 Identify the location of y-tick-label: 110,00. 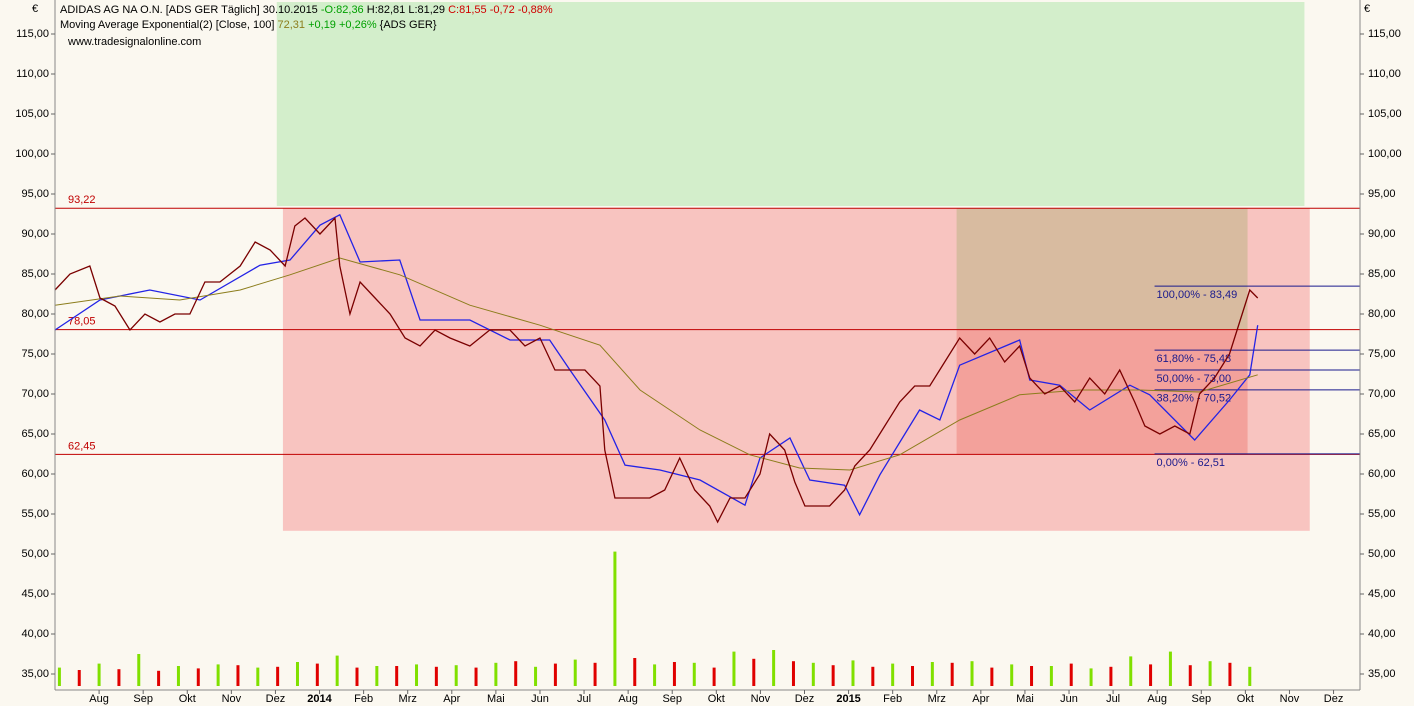
(32, 74).